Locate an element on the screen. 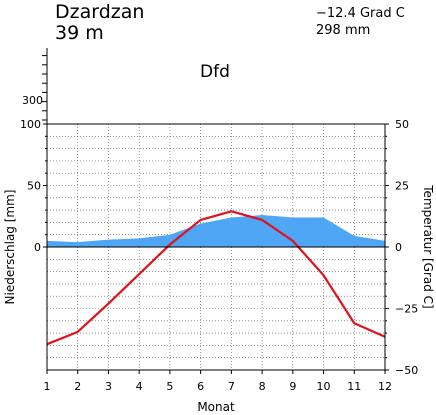  left-tick-label: 50 is located at coordinates (34, 186).